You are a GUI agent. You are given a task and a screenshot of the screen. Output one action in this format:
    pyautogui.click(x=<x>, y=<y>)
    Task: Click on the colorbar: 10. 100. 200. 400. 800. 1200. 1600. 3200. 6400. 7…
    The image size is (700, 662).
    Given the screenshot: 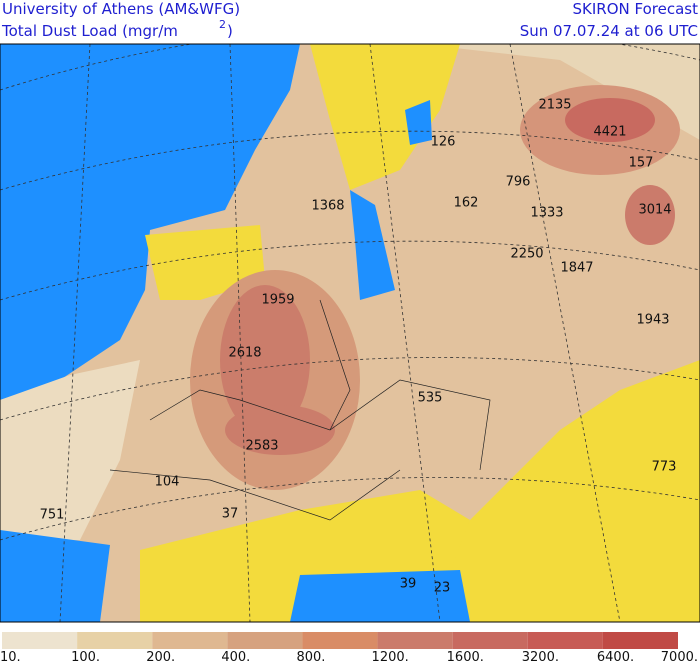 What is the action you would take?
    pyautogui.click(x=349, y=647)
    